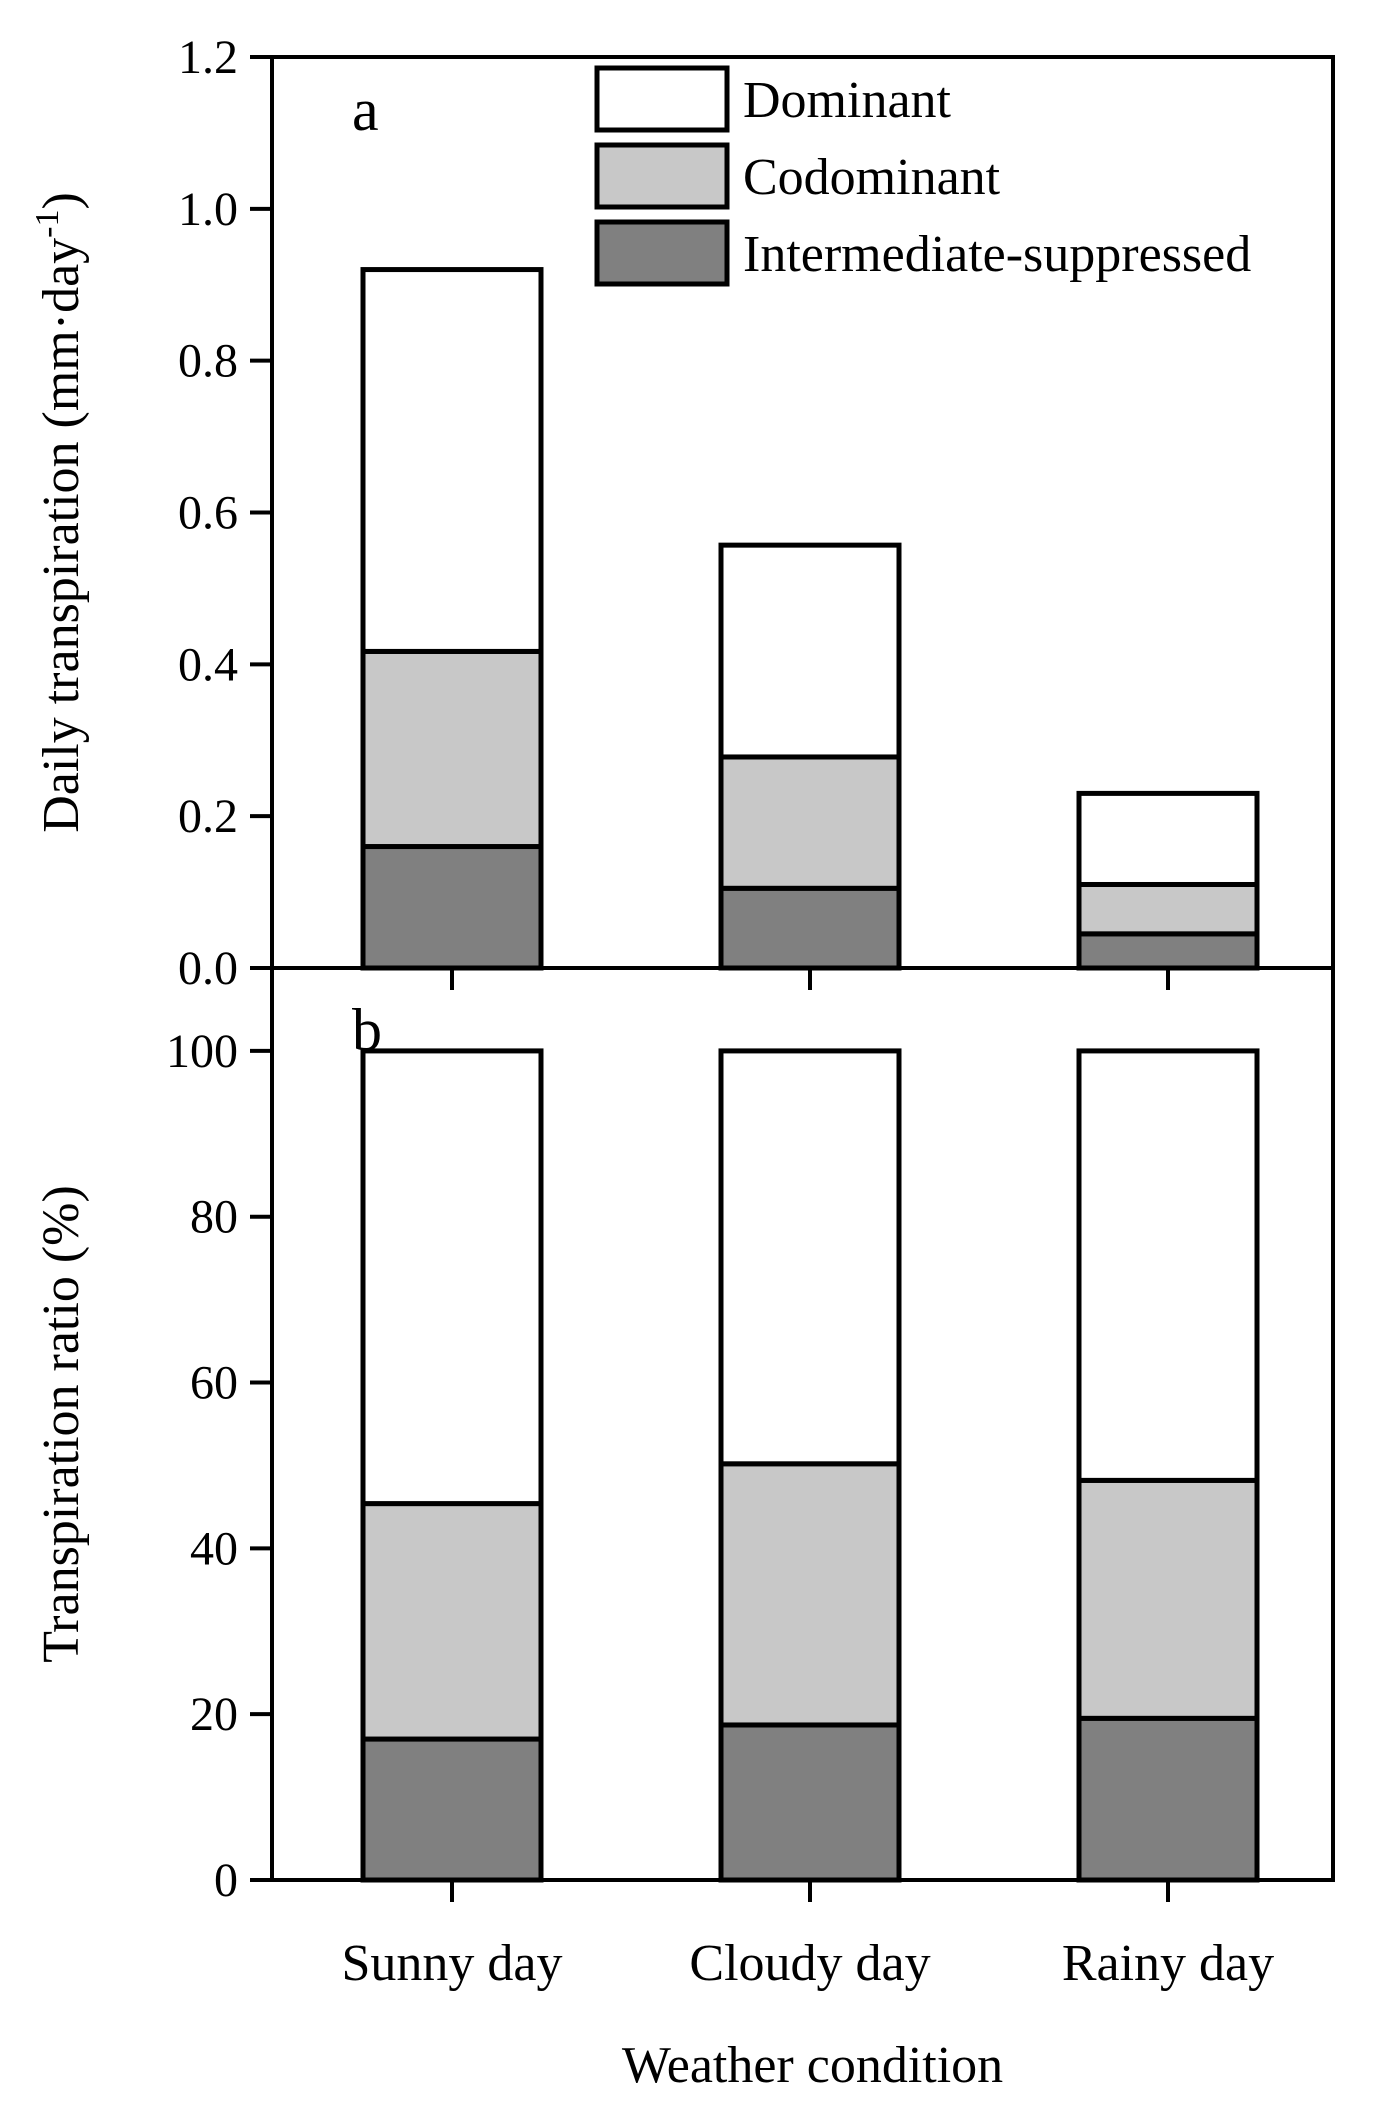 The image size is (1374, 2104). What do you see at coordinates (214, 1548) in the screenshot?
I see `y-tick-label-b: 40` at bounding box center [214, 1548].